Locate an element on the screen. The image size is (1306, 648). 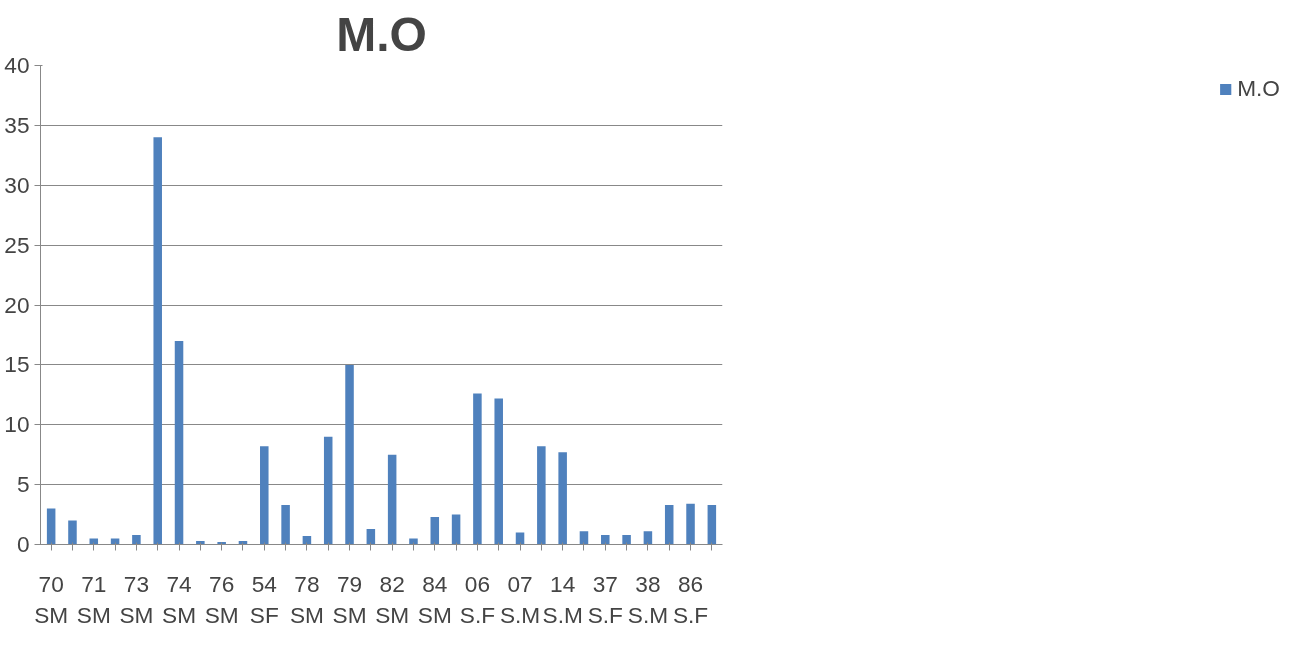
x-tick-label: 38 S.M is located at coordinates (648, 599).